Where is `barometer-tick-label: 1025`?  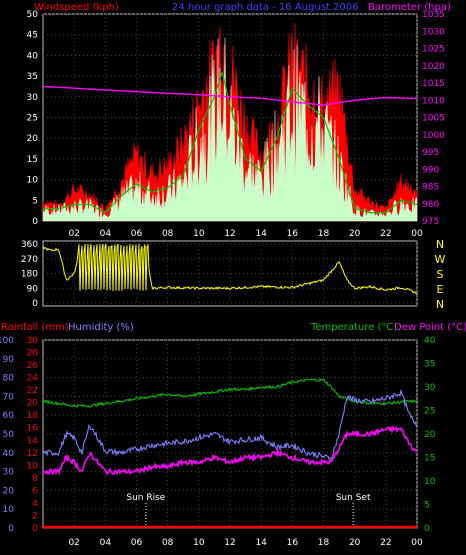
barometer-tick-label: 1025 is located at coordinates (433, 50).